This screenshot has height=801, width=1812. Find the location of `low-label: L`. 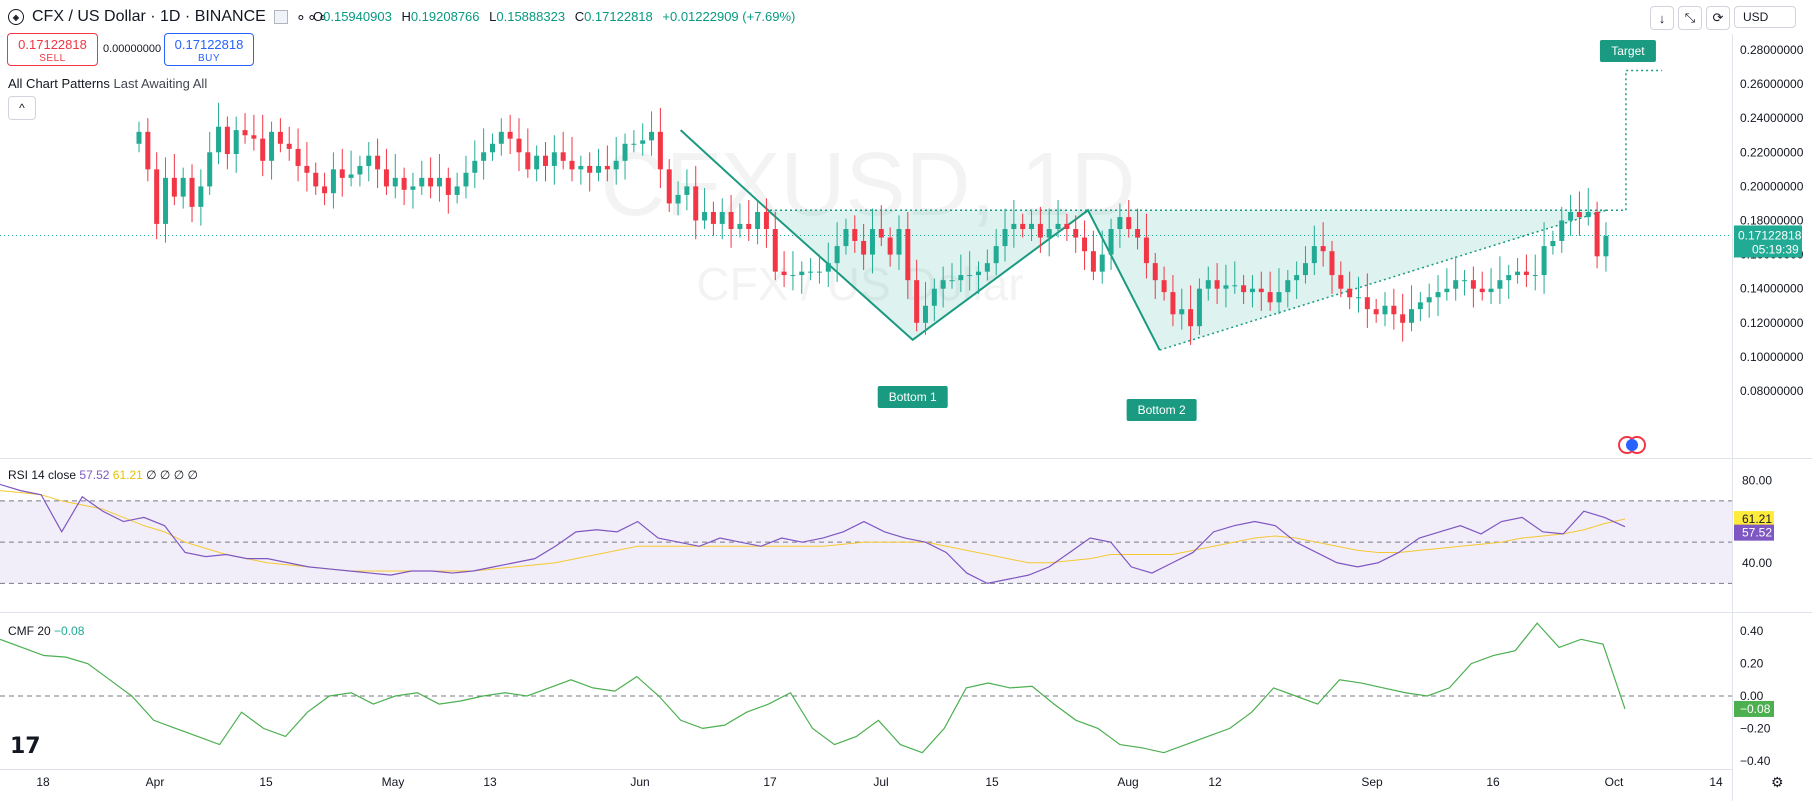

low-label: L is located at coordinates (493, 16).